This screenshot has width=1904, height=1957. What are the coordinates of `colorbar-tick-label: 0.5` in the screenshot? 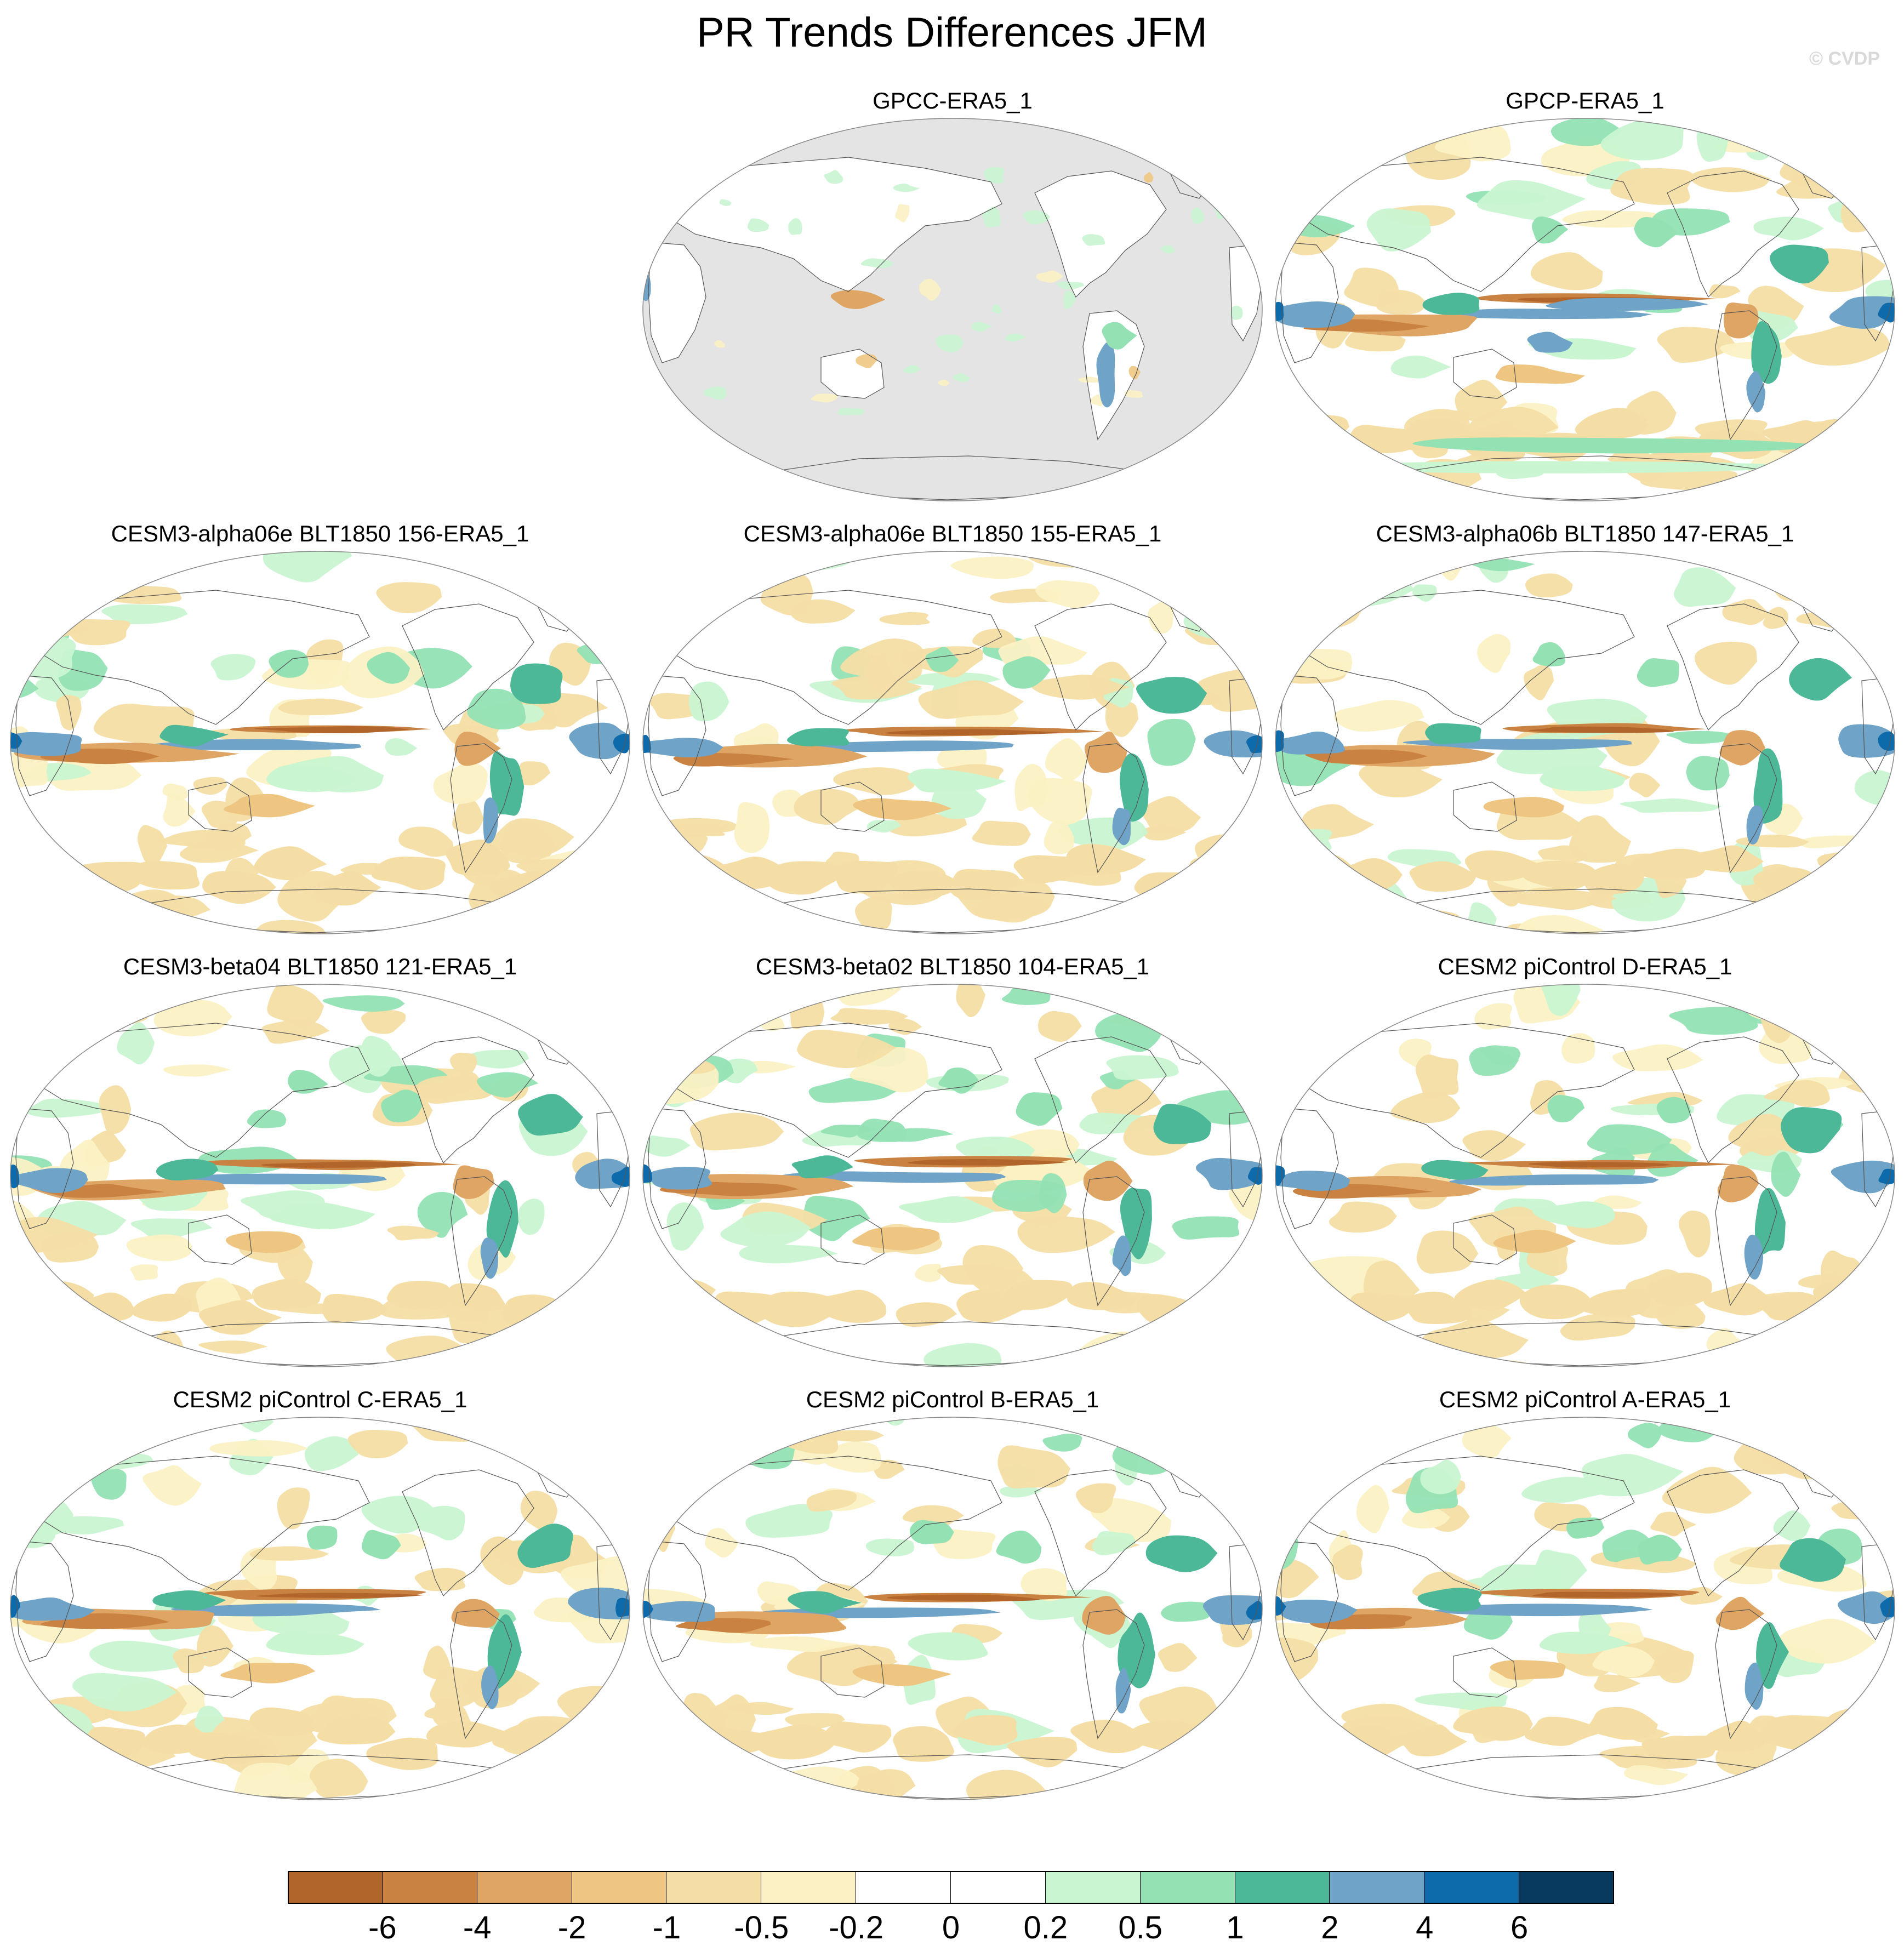 It's located at (1140, 1928).